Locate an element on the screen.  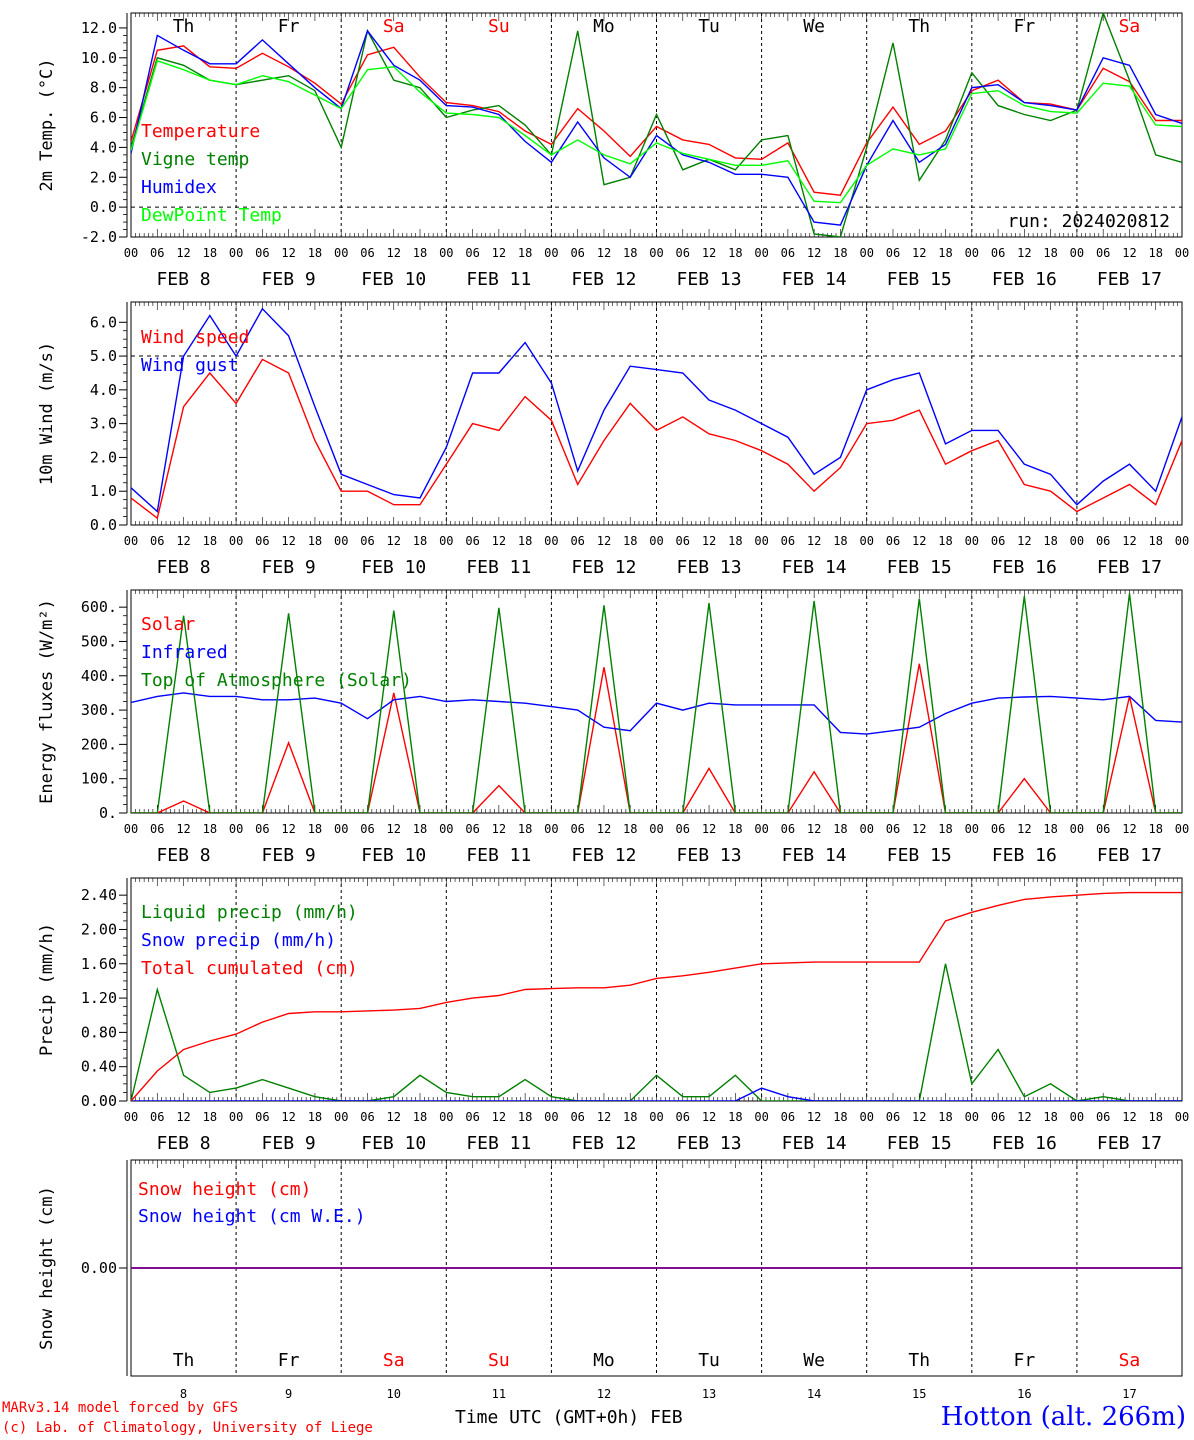
y-tick-label: 0.0 is located at coordinates (103, 525).